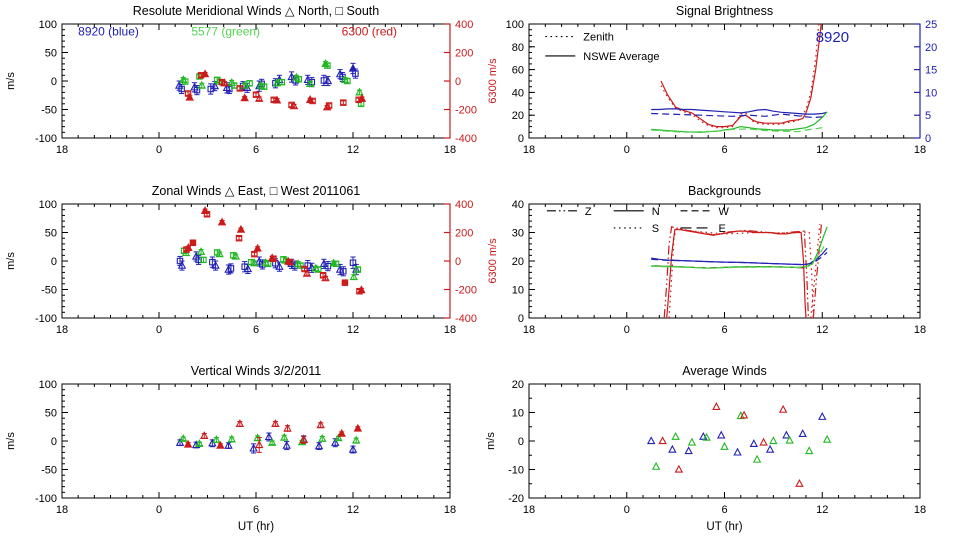  I want to click on y-tick-label: 60, so click(518, 71).